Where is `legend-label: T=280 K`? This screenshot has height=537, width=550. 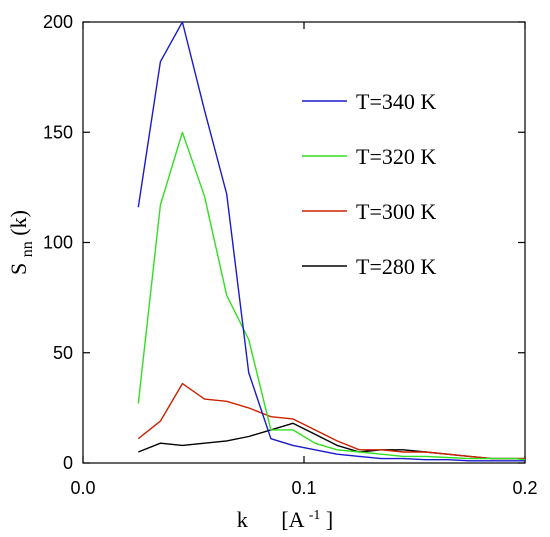 legend-label: T=280 K is located at coordinates (396, 266).